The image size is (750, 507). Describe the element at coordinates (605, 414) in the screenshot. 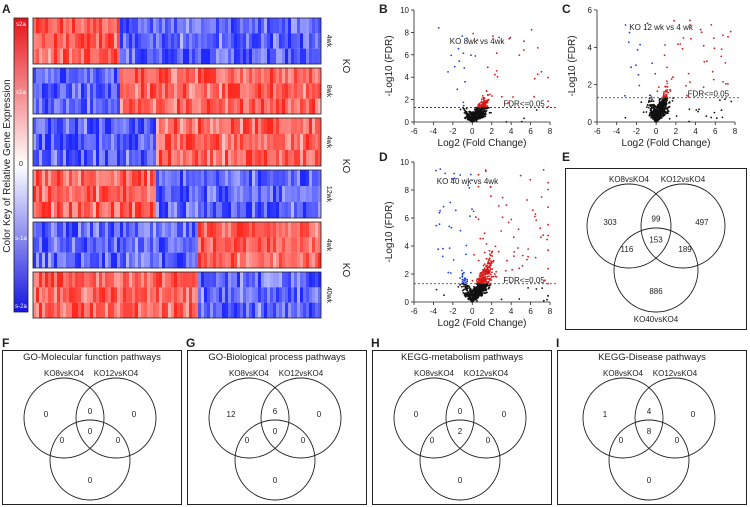

I see `venn-count: 1` at that location.